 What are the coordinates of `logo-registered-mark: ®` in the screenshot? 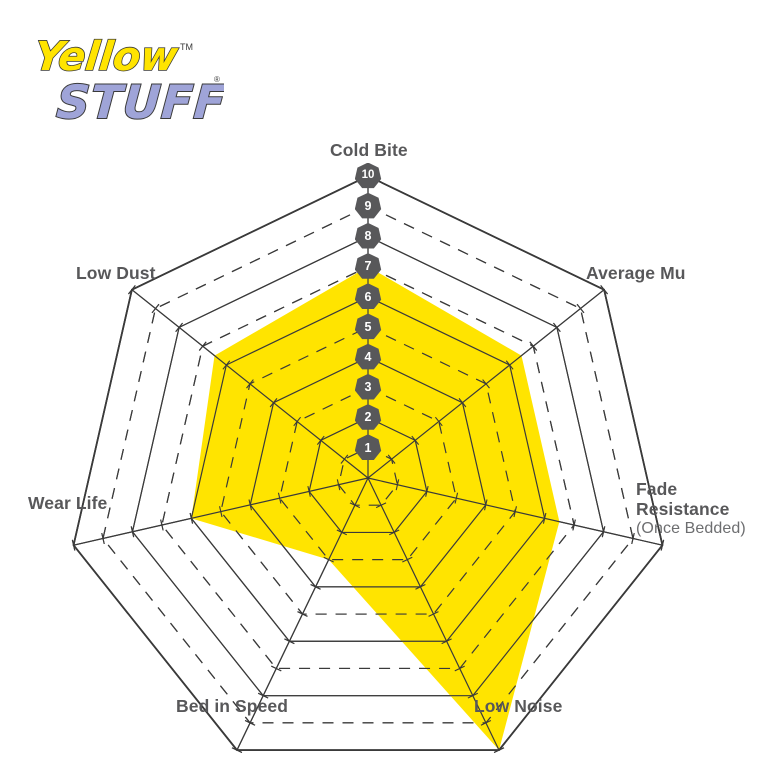 It's located at (217, 79).